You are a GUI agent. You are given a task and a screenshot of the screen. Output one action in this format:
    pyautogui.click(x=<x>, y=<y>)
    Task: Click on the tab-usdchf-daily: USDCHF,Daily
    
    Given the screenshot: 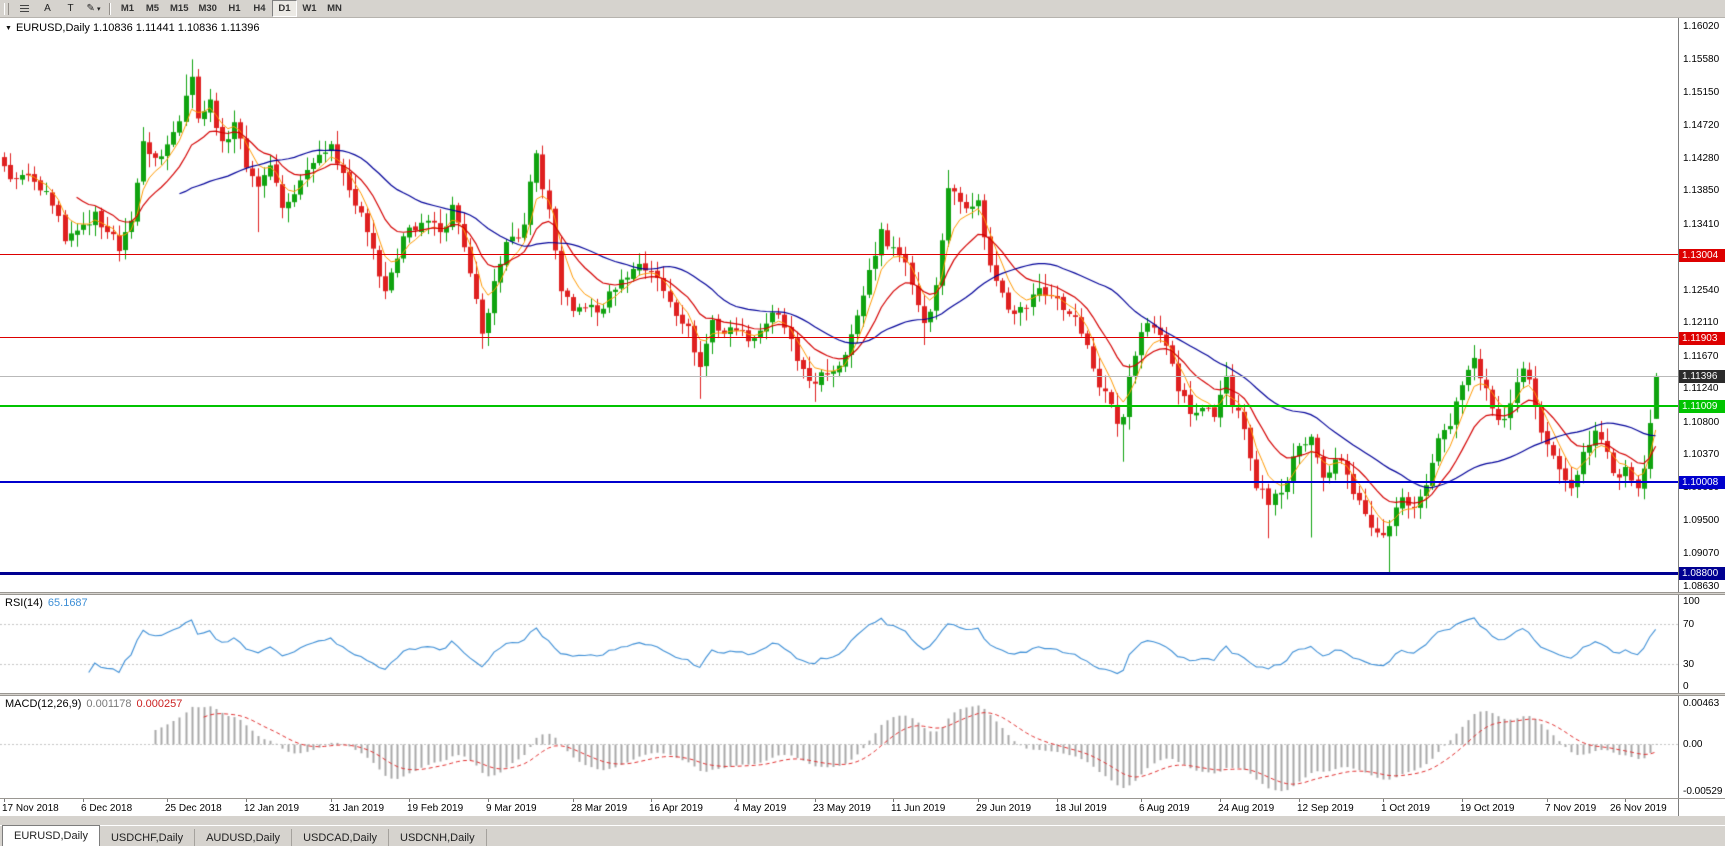 What is the action you would take?
    pyautogui.click(x=148, y=837)
    